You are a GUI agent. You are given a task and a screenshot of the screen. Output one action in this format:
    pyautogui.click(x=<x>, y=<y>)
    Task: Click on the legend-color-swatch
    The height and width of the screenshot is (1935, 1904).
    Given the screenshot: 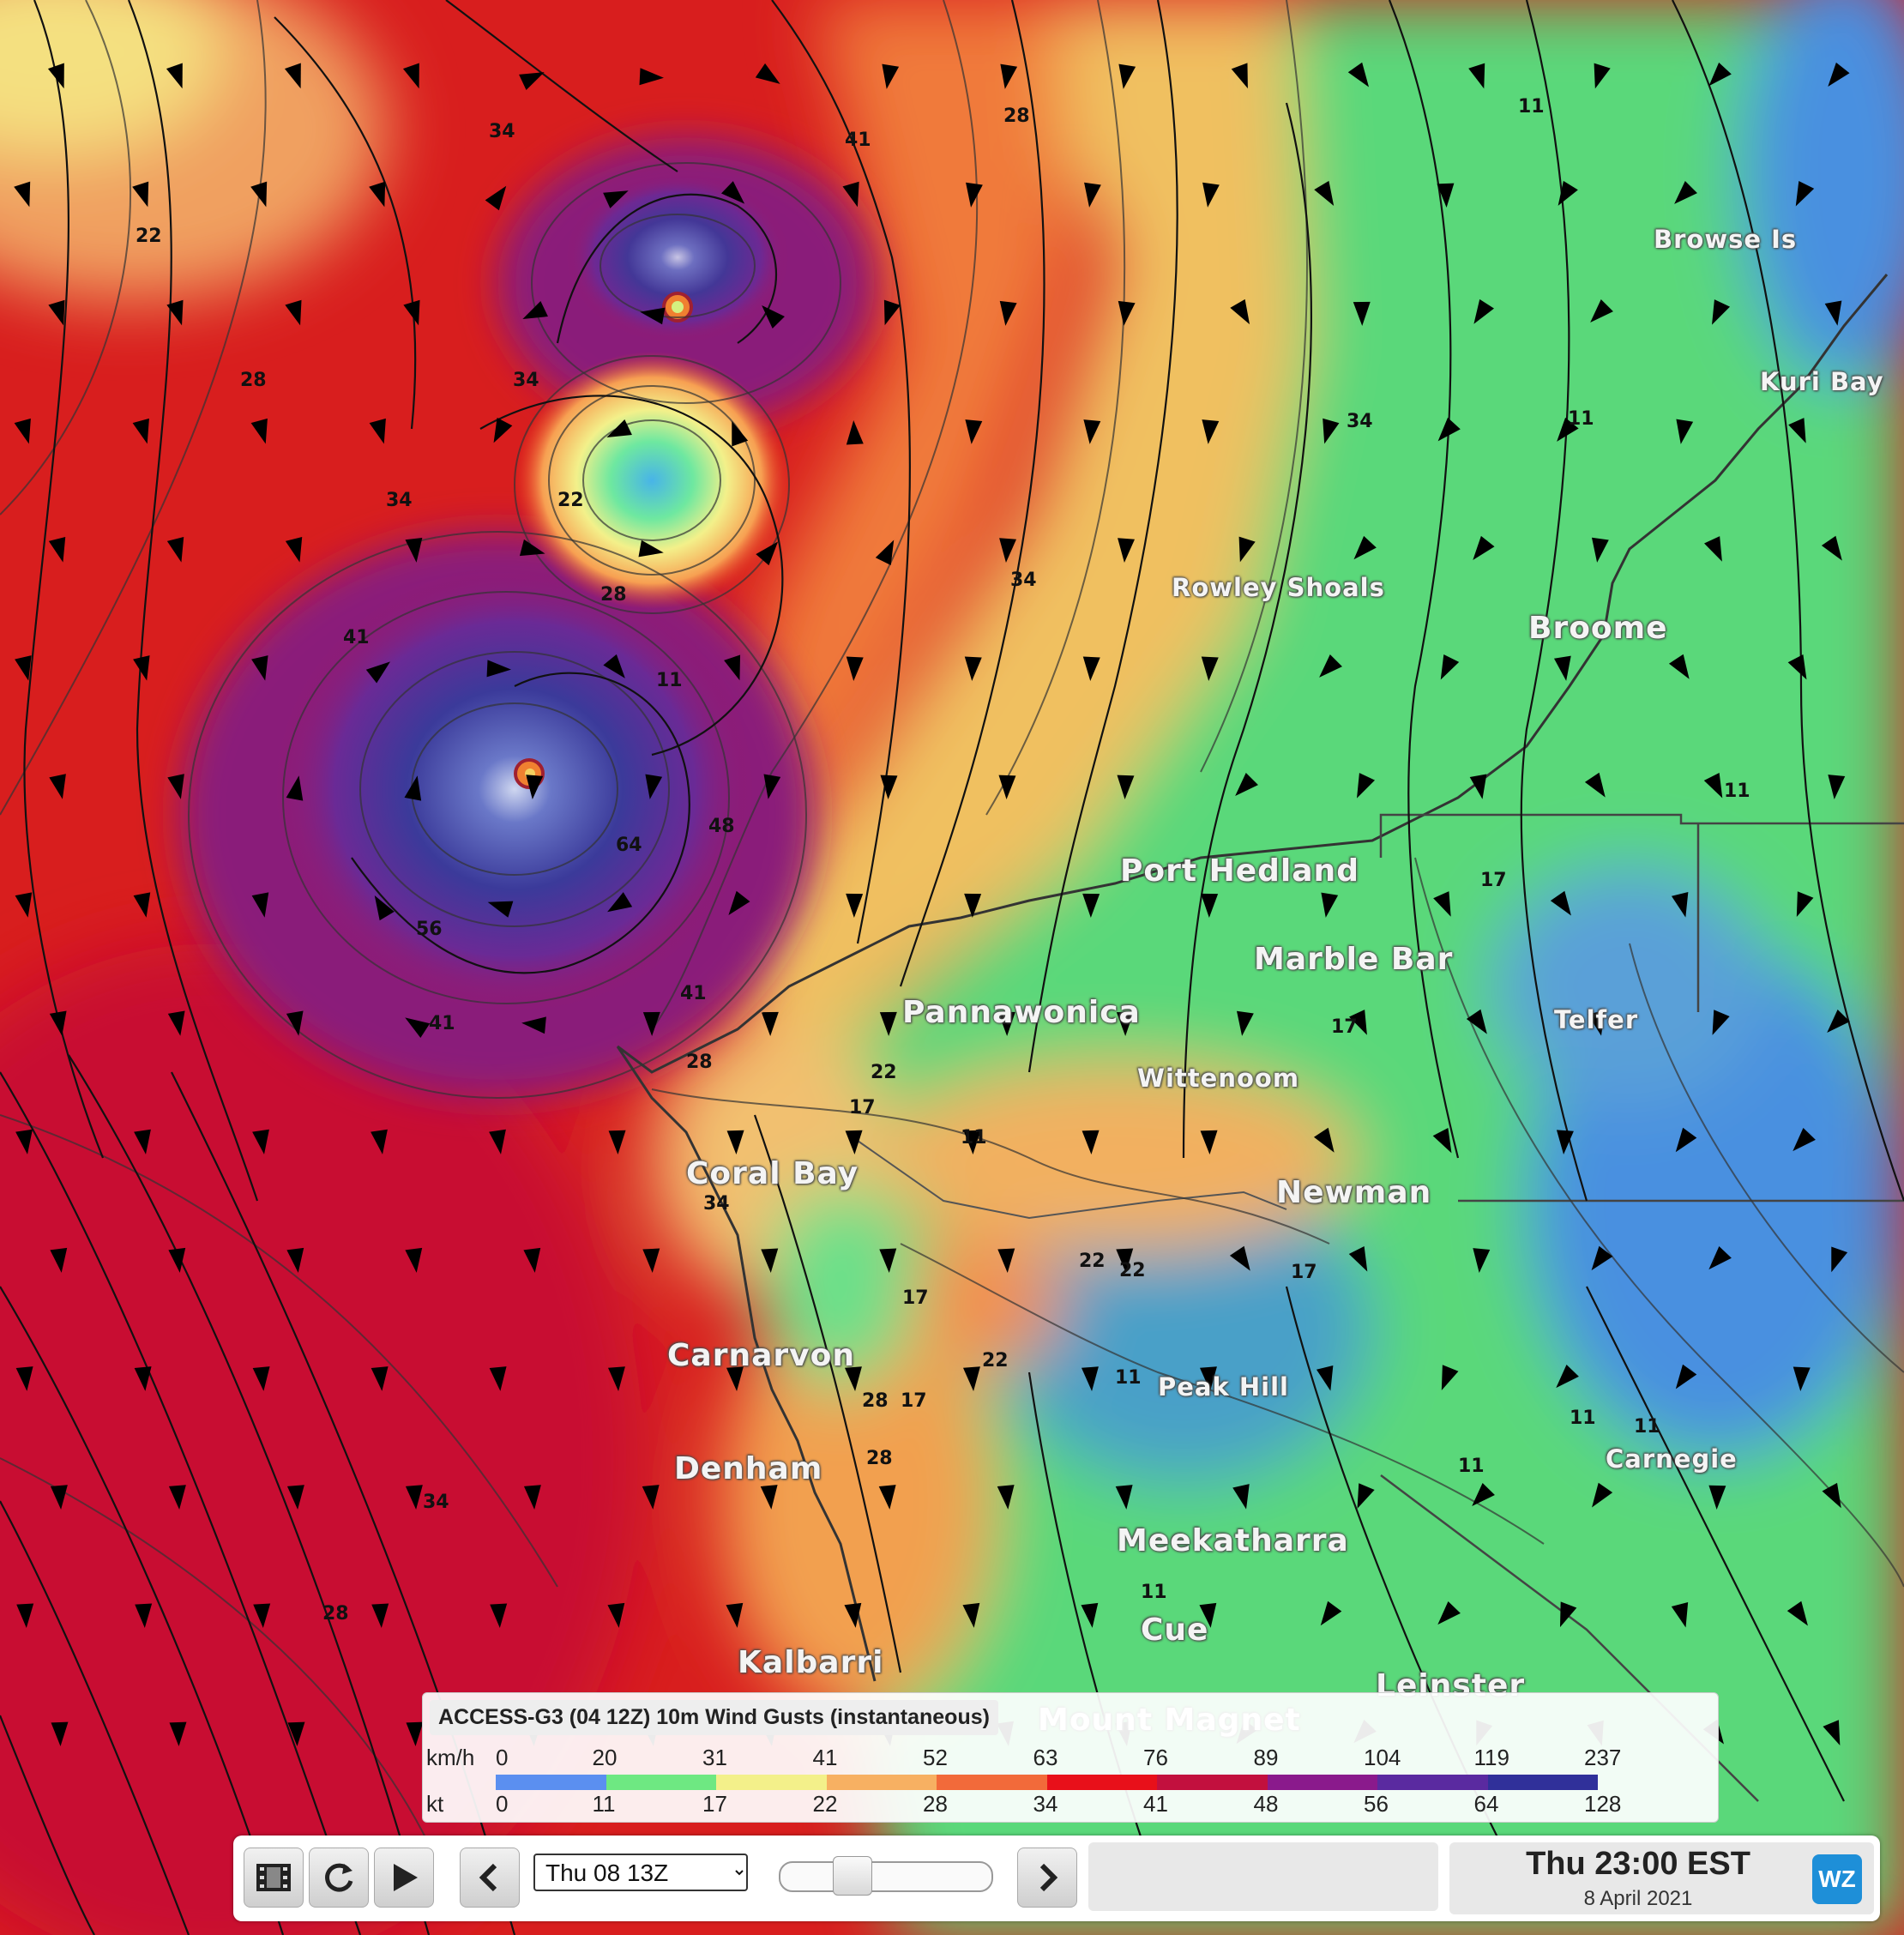 What is the action you would take?
    pyautogui.click(x=992, y=1782)
    